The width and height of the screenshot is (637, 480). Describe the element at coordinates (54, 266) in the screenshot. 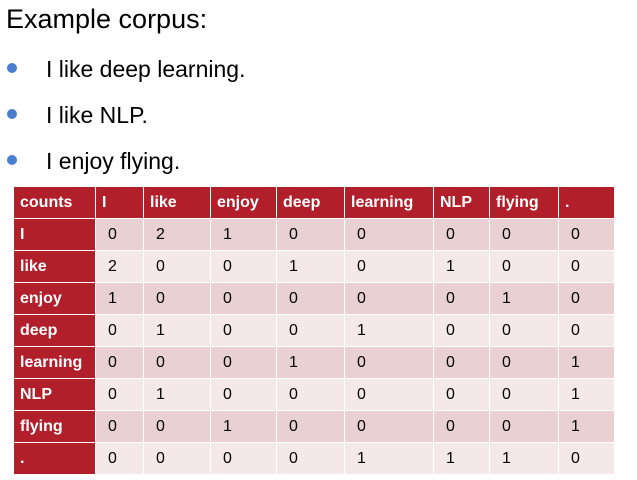

I see `row-header: like` at that location.